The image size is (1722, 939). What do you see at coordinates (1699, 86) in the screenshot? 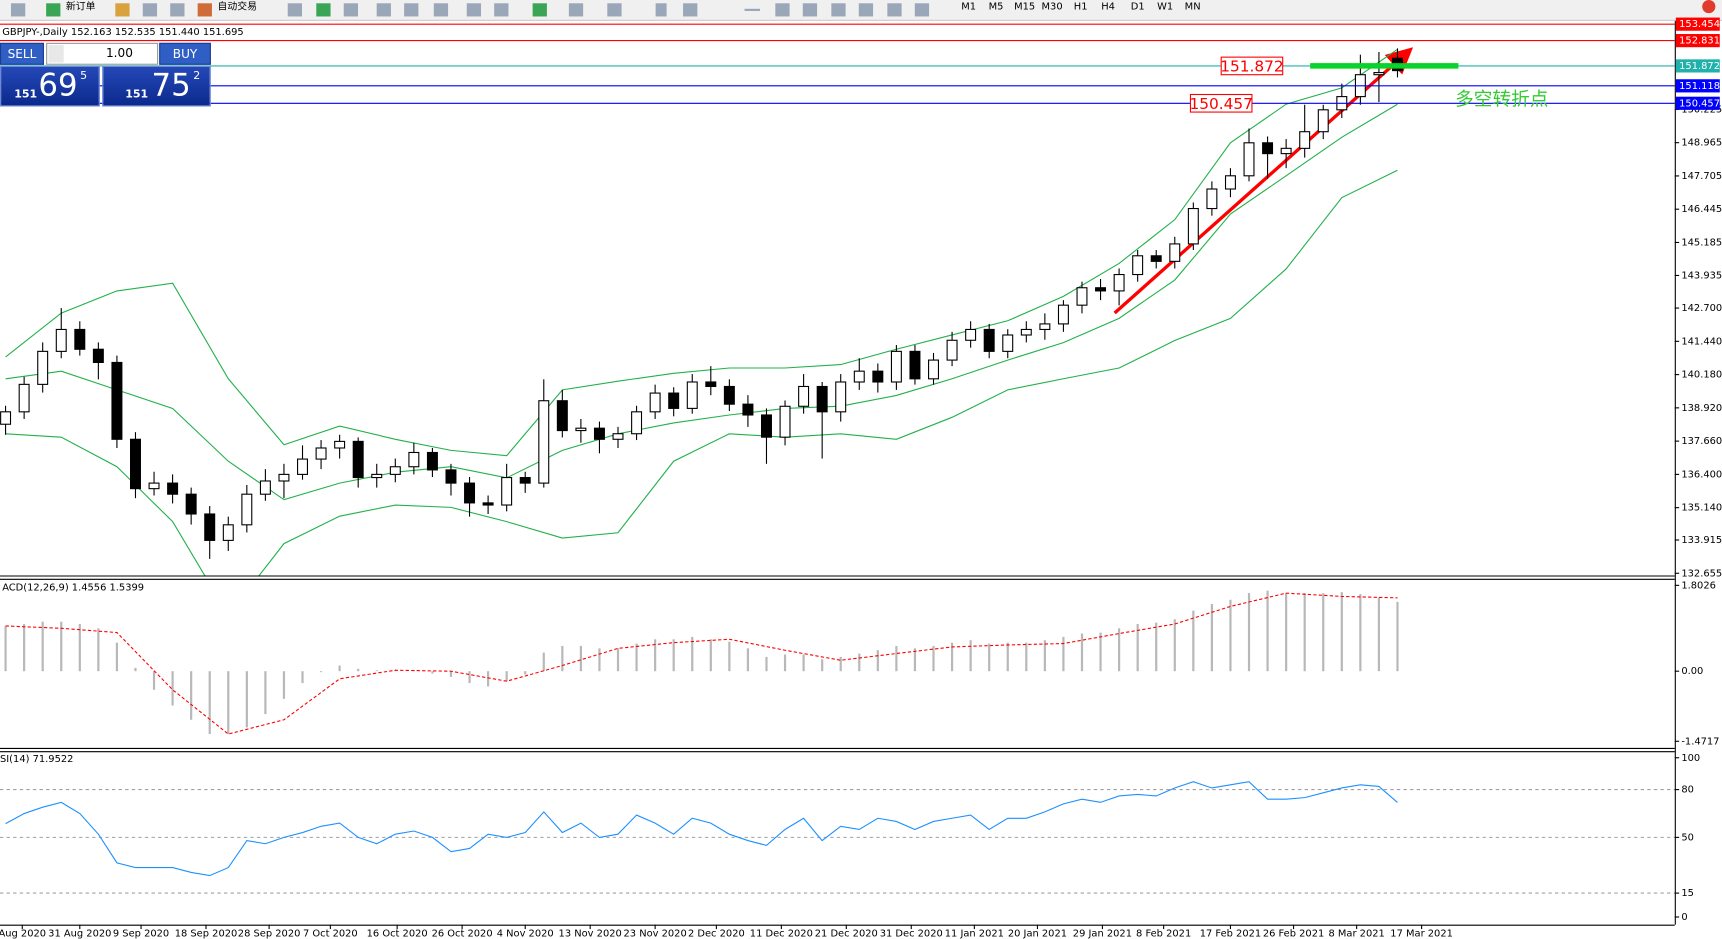
I see `price-box-label: 151.118` at bounding box center [1699, 86].